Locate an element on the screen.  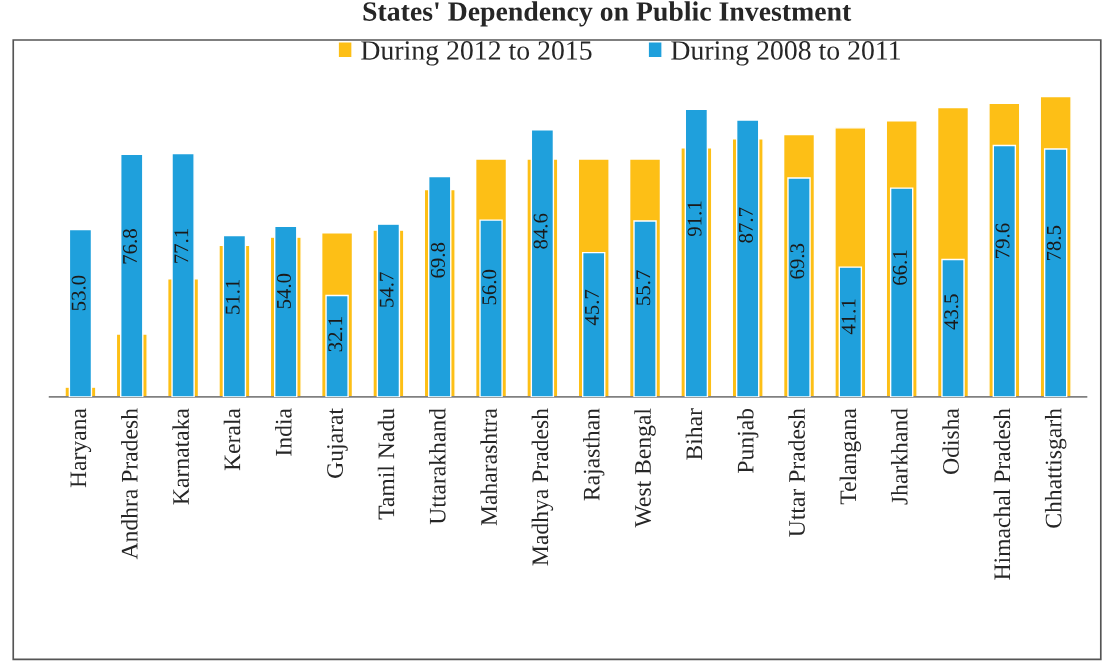
data-label: 84.6 is located at coordinates (540, 231).